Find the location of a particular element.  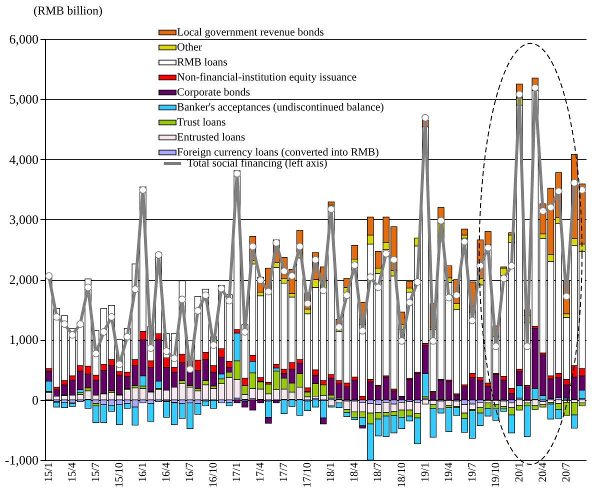

x-tick-label: 15/7 is located at coordinates (96, 472).